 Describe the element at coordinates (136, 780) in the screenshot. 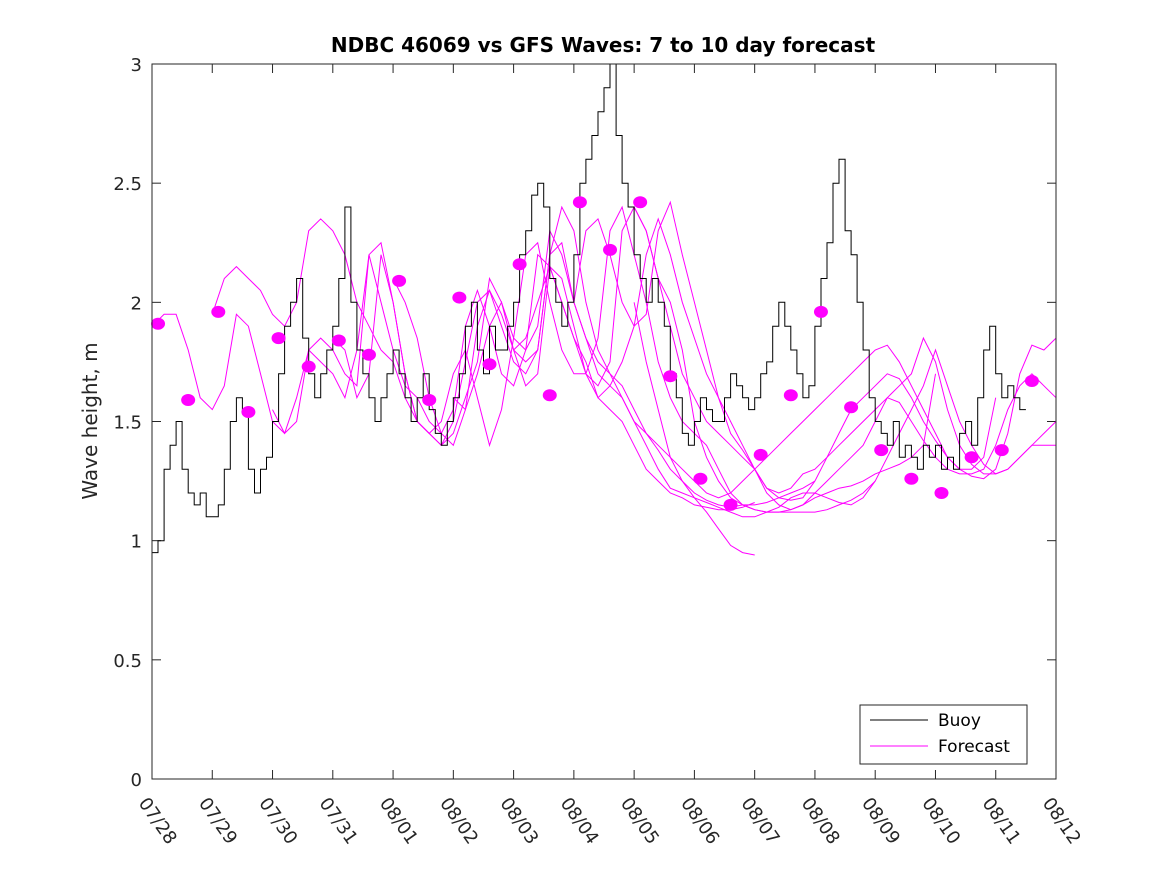

I see `y-tick-label: 0` at that location.